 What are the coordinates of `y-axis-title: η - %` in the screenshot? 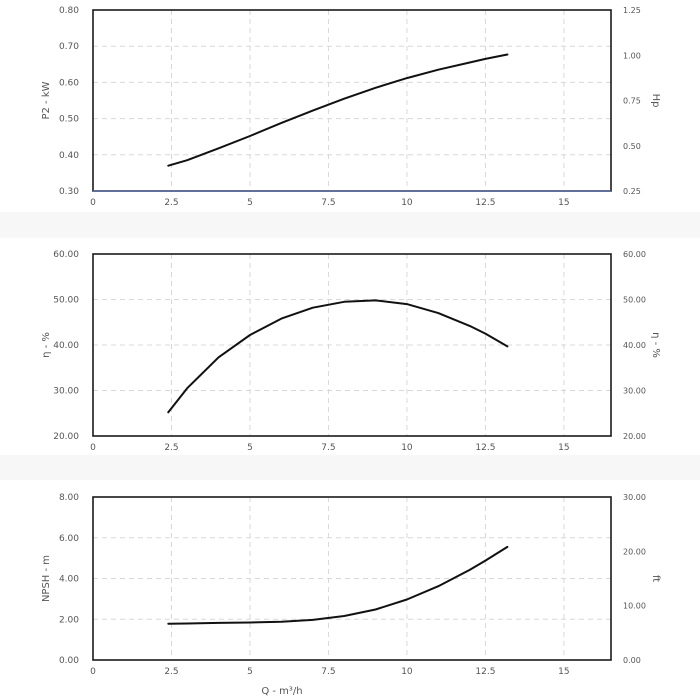 It's located at (46, 345).